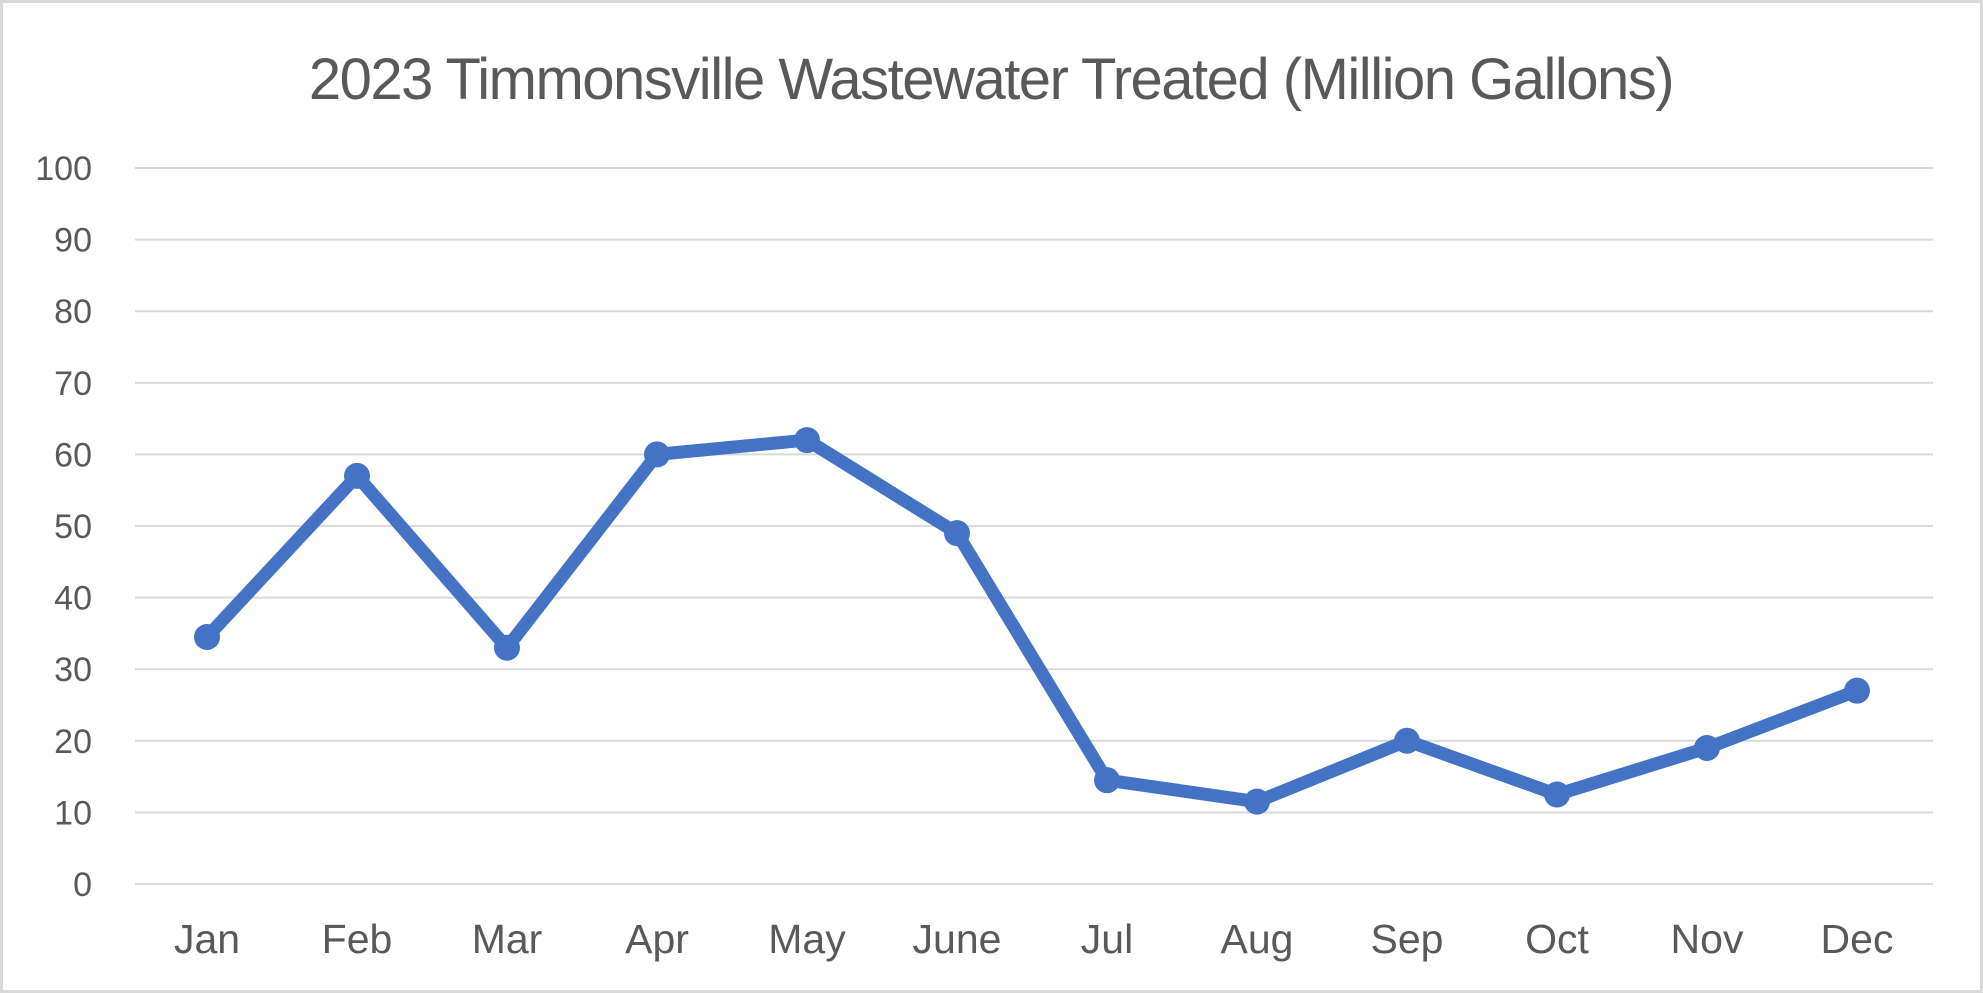 This screenshot has width=1983, height=993. What do you see at coordinates (73, 527) in the screenshot?
I see `y-axis-tick-label: 50` at bounding box center [73, 527].